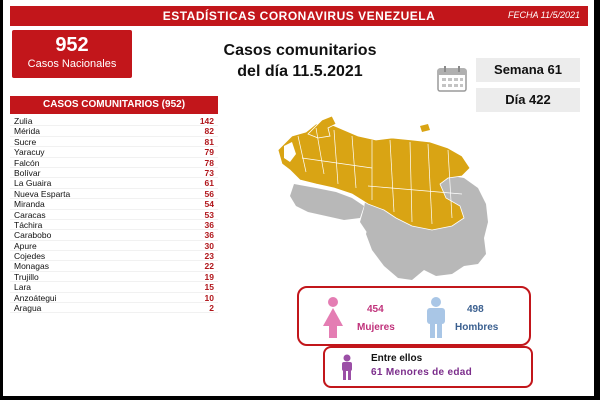  Describe the element at coordinates (114, 298) in the screenshot. I see `table-row: Anzoátegui 10` at that location.